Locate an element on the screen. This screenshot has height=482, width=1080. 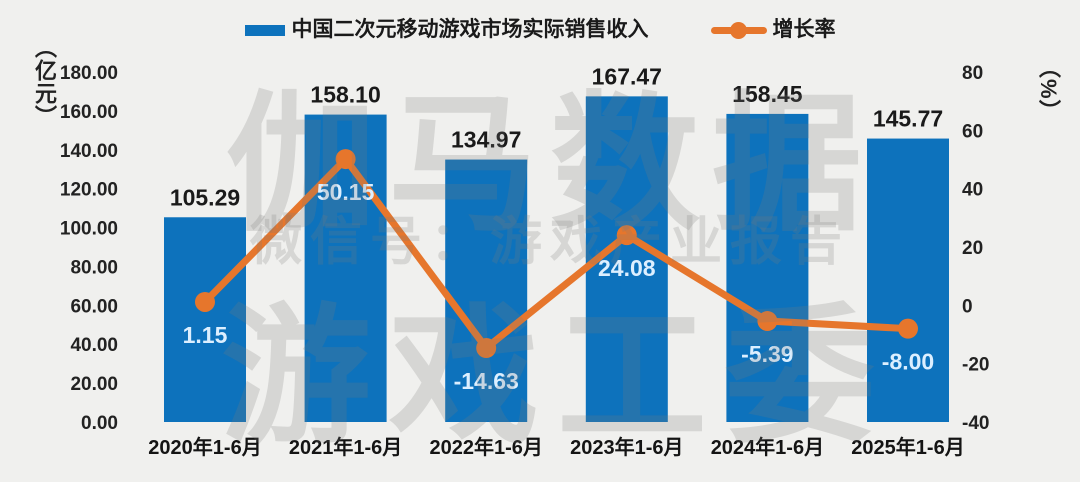
line-legend-dot-icon is located at coordinates (738, 30).